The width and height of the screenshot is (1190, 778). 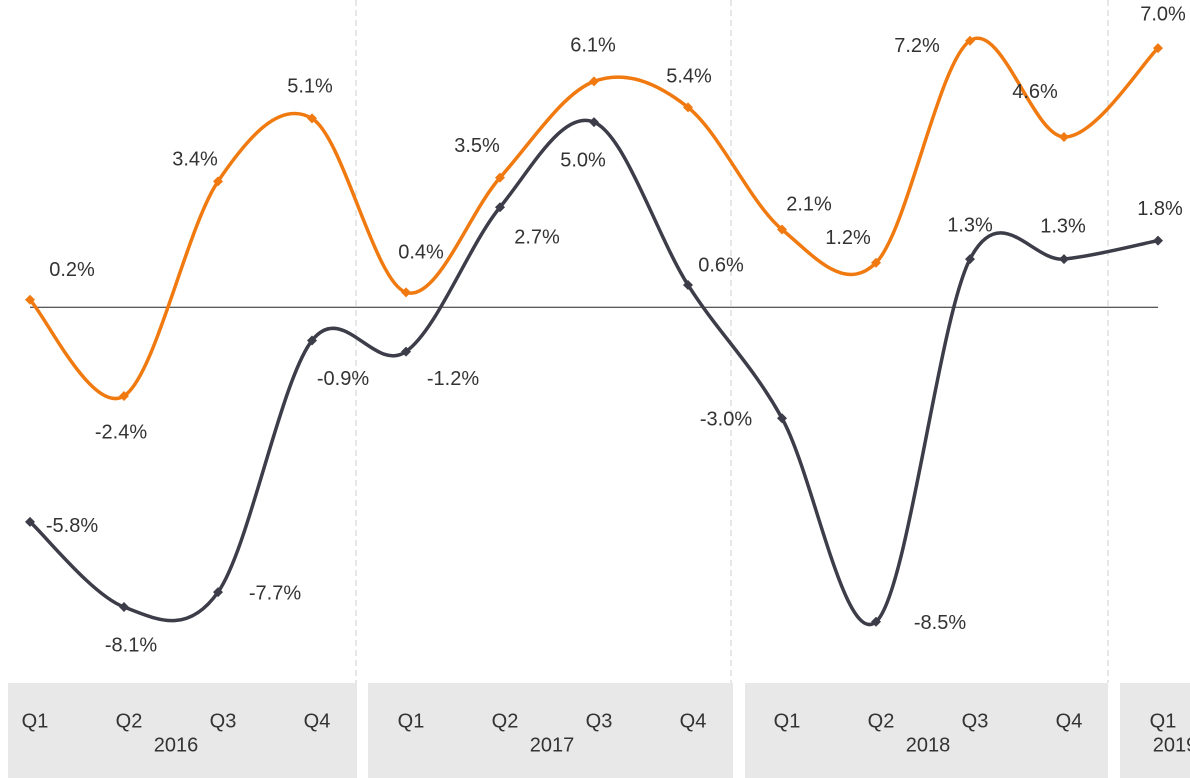 I want to click on data-label: 2.7%, so click(x=537, y=238).